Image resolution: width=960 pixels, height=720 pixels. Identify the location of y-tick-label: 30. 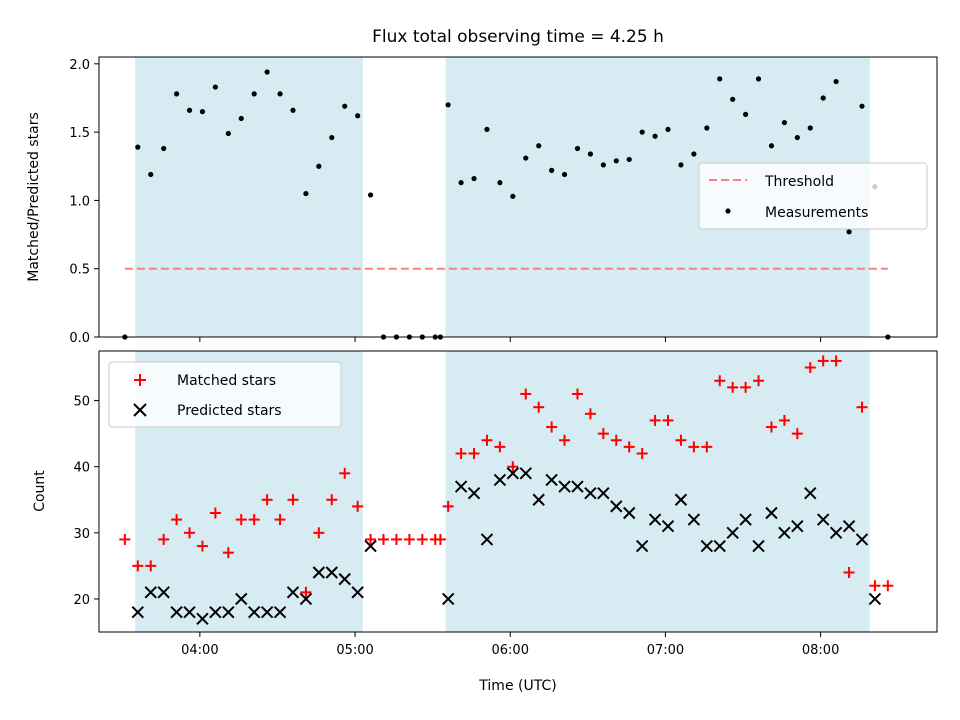
(81, 534).